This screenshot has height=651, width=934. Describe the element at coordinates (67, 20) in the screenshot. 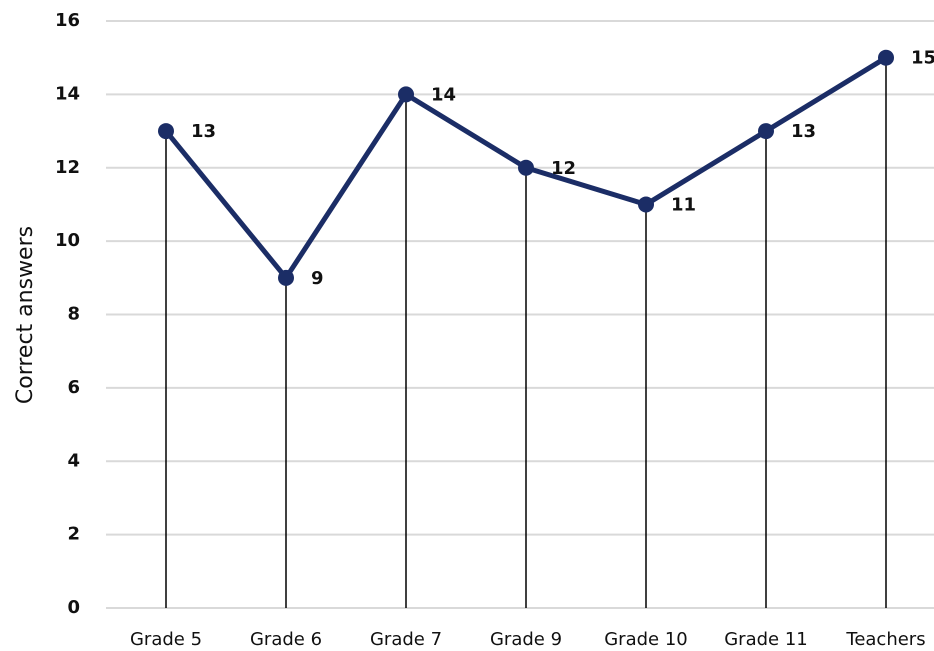

I see `y-tick-label: 16` at that location.